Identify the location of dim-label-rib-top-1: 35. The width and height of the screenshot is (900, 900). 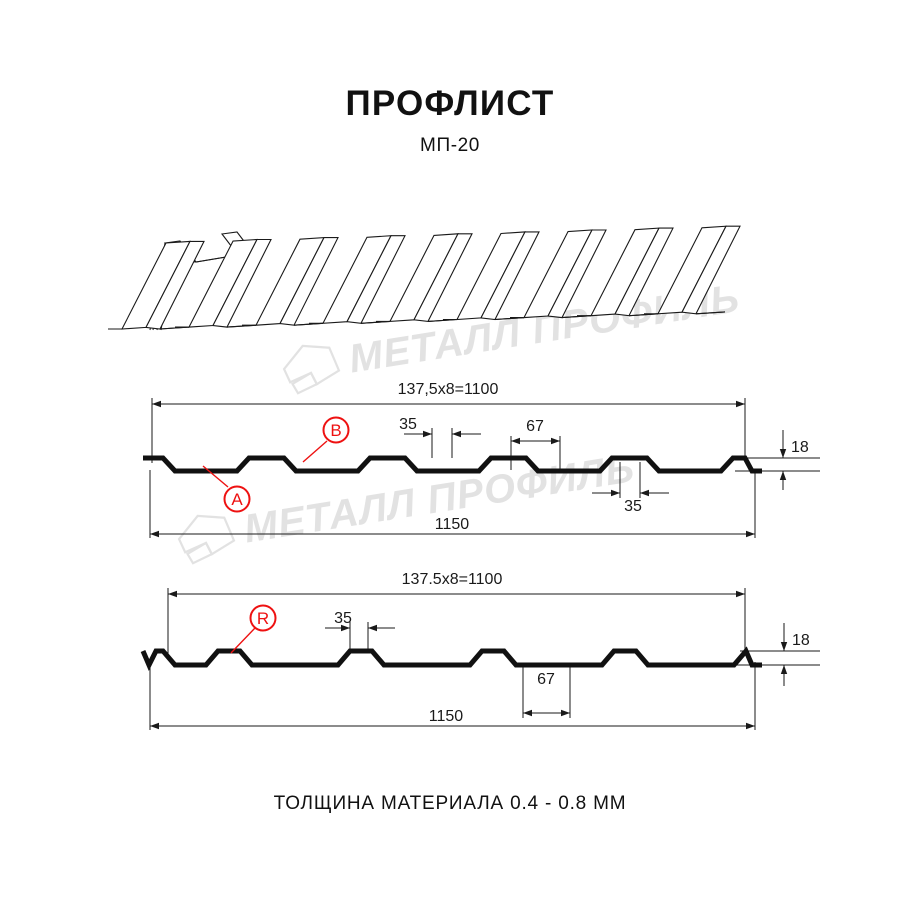
(408, 424).